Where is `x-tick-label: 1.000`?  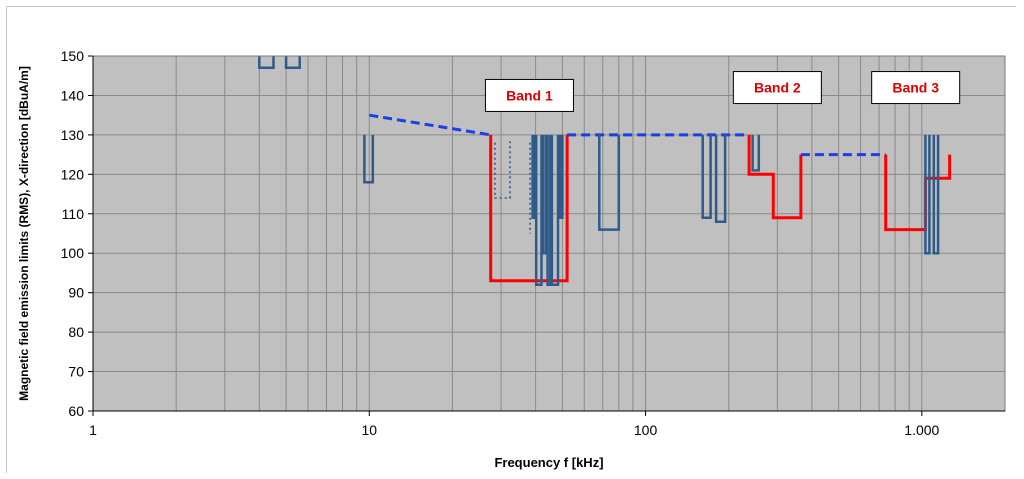 x-tick-label: 1.000 is located at coordinates (921, 430).